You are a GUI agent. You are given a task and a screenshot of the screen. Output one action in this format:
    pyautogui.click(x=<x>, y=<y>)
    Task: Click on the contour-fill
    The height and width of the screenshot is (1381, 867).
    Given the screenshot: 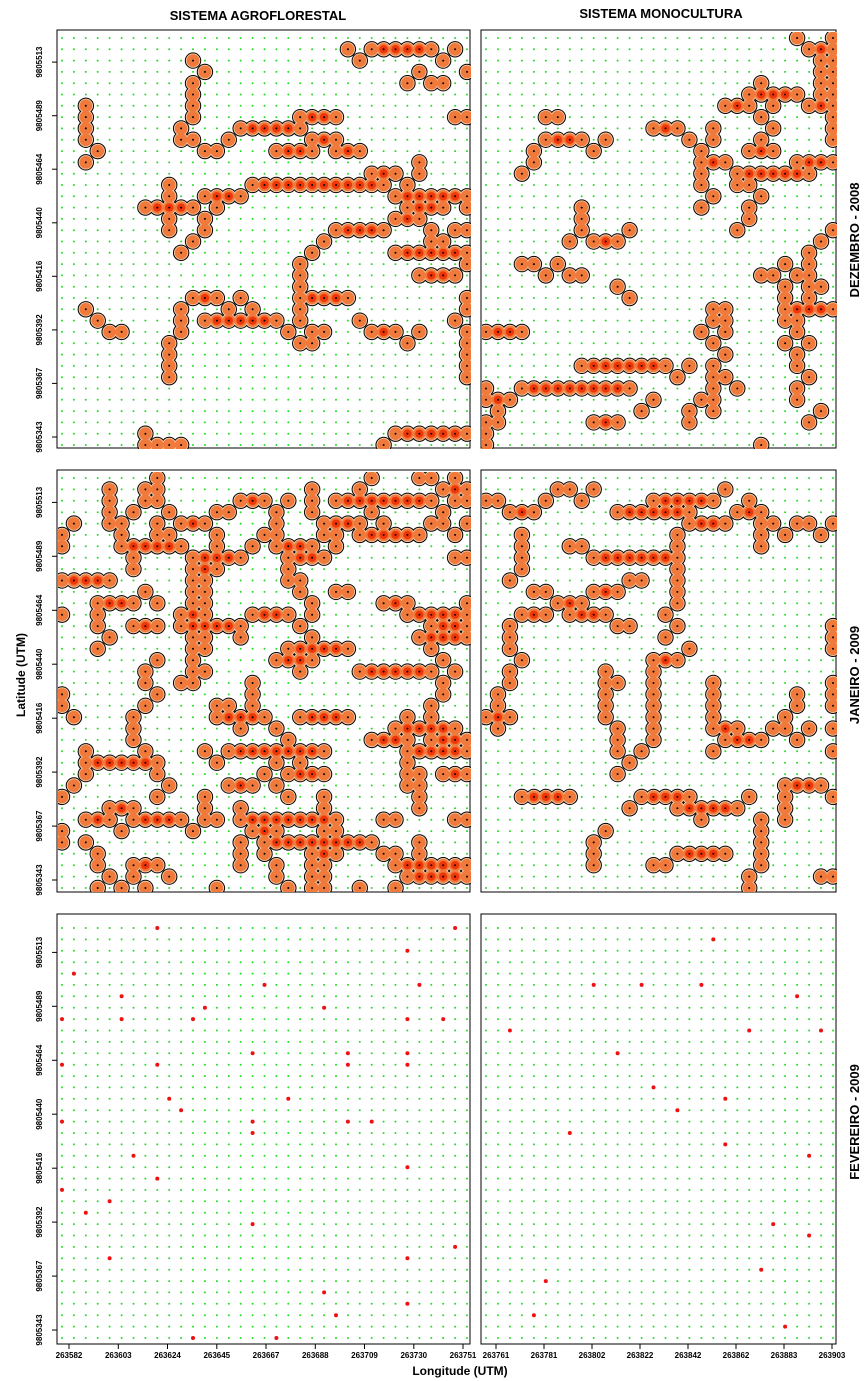 What is the action you would take?
    pyautogui.click(x=831, y=140)
    